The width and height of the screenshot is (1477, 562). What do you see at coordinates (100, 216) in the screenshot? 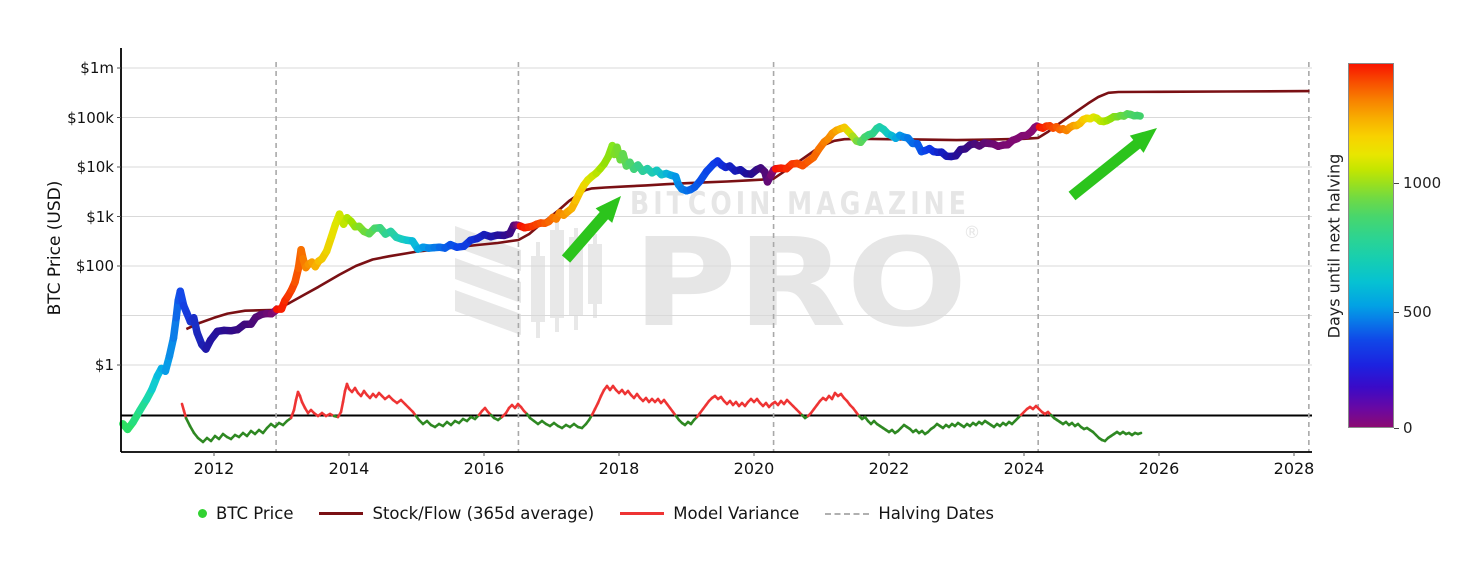
I see `y-tick-label: $1k` at bounding box center [100, 216].